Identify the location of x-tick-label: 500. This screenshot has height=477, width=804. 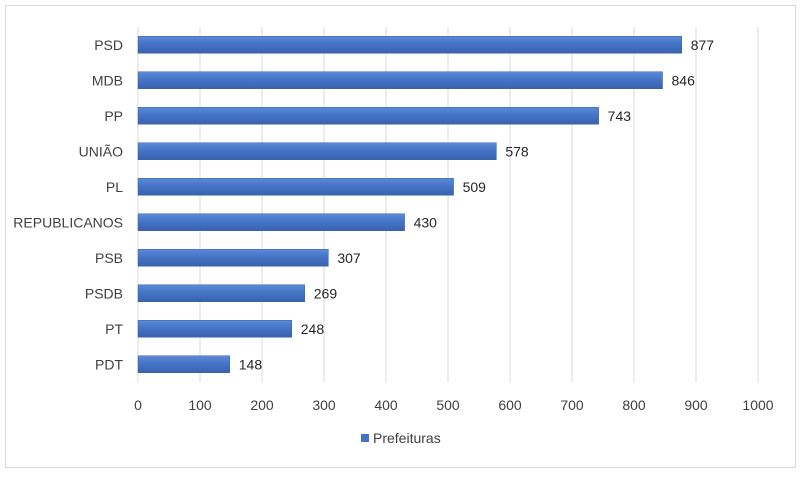
(448, 405).